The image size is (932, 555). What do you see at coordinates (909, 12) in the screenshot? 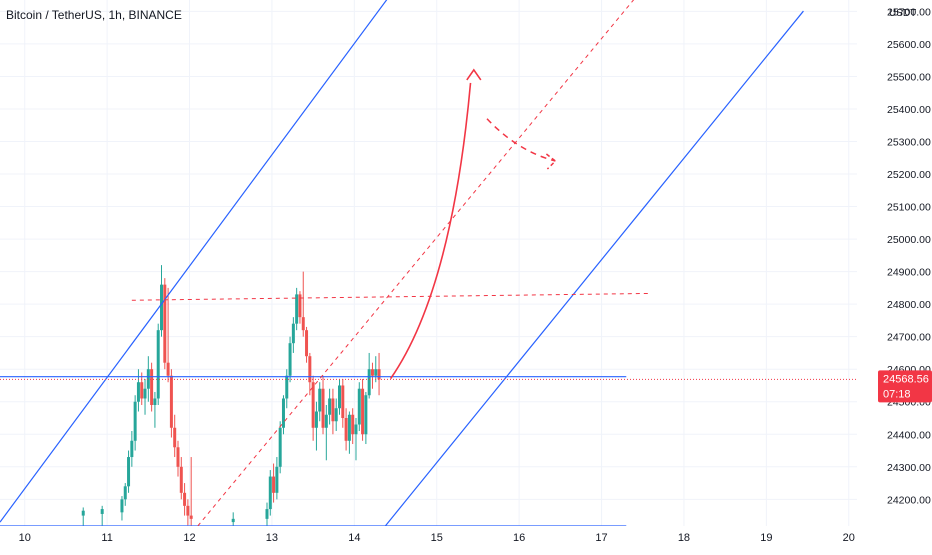
I see `price-tick-label: 25700.00` at bounding box center [909, 12].